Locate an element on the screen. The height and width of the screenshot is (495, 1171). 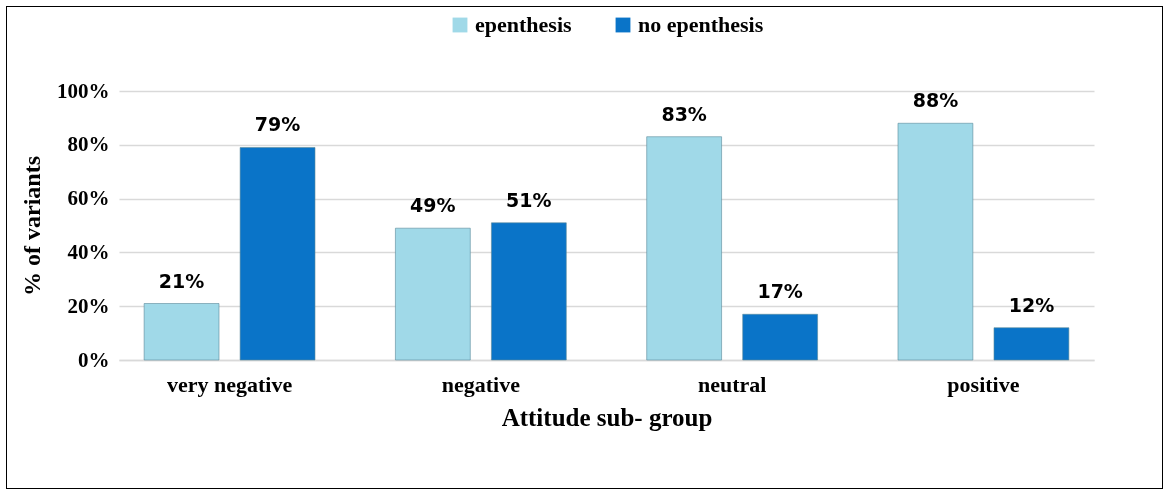
data-label: 17% is located at coordinates (780, 291).